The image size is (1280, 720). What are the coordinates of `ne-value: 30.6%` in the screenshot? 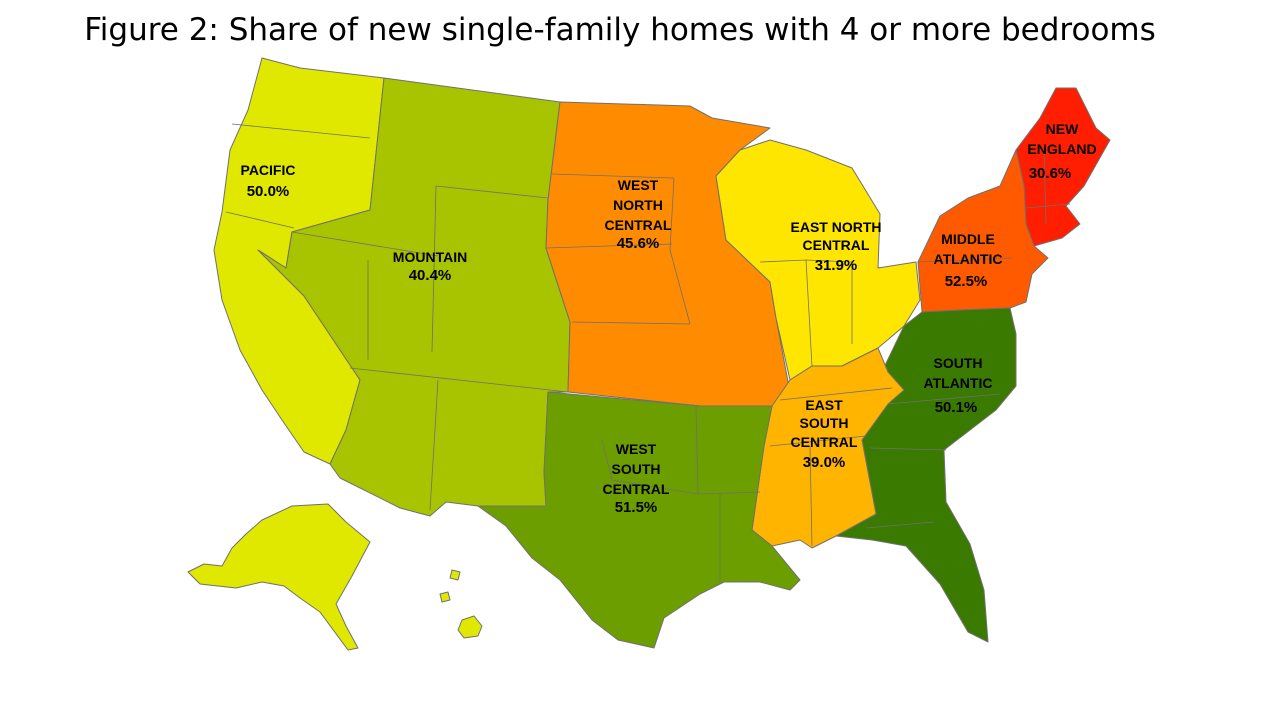 It's located at (1050, 173).